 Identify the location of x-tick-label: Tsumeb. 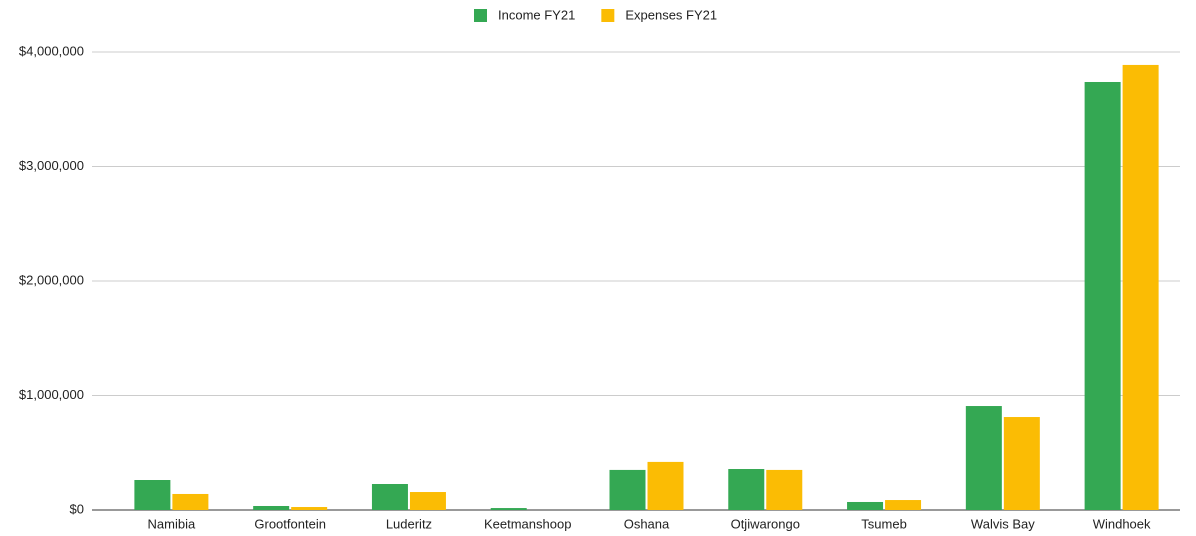
(884, 523).